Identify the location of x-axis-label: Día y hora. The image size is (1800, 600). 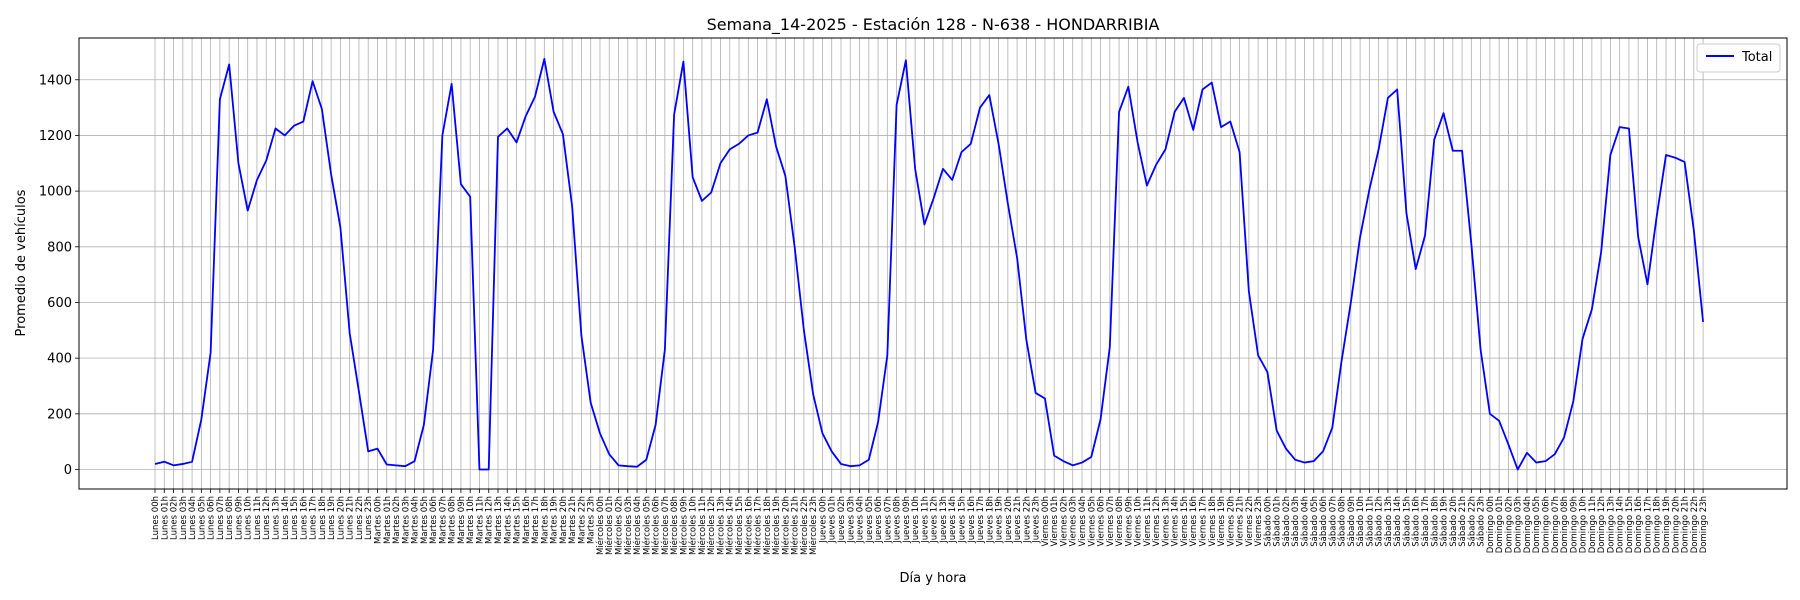
(932, 578).